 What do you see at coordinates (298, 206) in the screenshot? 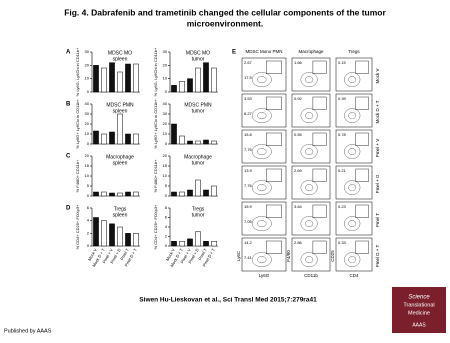
I see `gate-percent: 3.64` at bounding box center [298, 206].